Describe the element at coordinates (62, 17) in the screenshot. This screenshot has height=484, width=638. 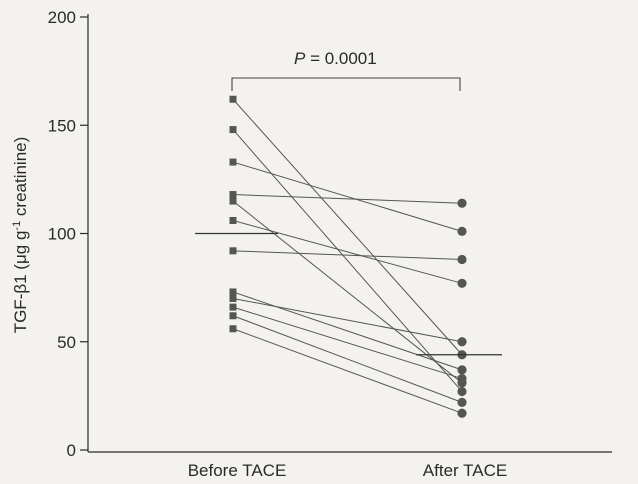
I see `y-tick-label: 200` at that location.